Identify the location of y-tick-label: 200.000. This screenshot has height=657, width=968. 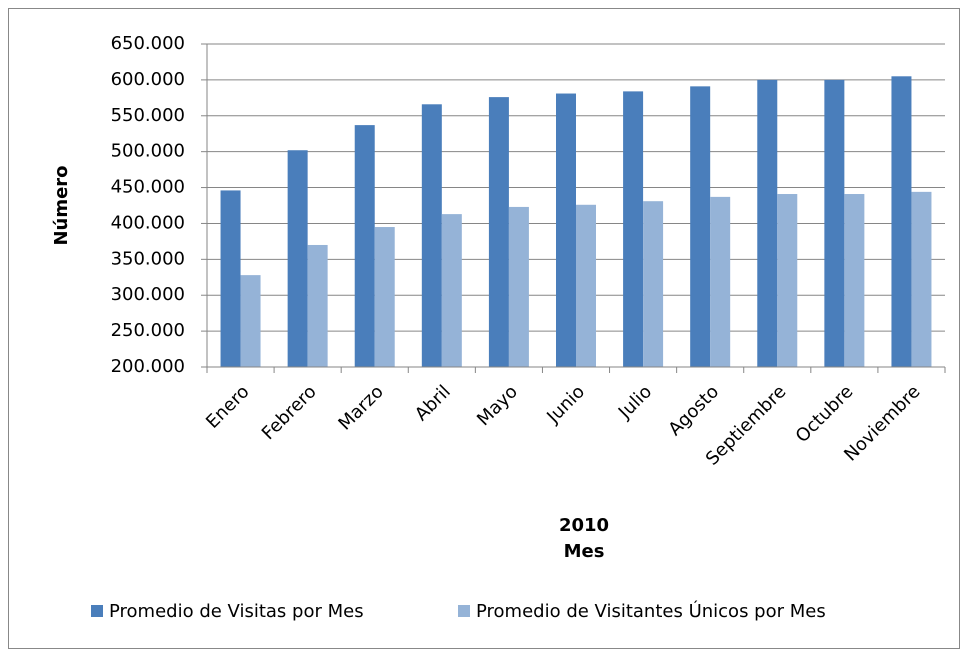
(148, 366).